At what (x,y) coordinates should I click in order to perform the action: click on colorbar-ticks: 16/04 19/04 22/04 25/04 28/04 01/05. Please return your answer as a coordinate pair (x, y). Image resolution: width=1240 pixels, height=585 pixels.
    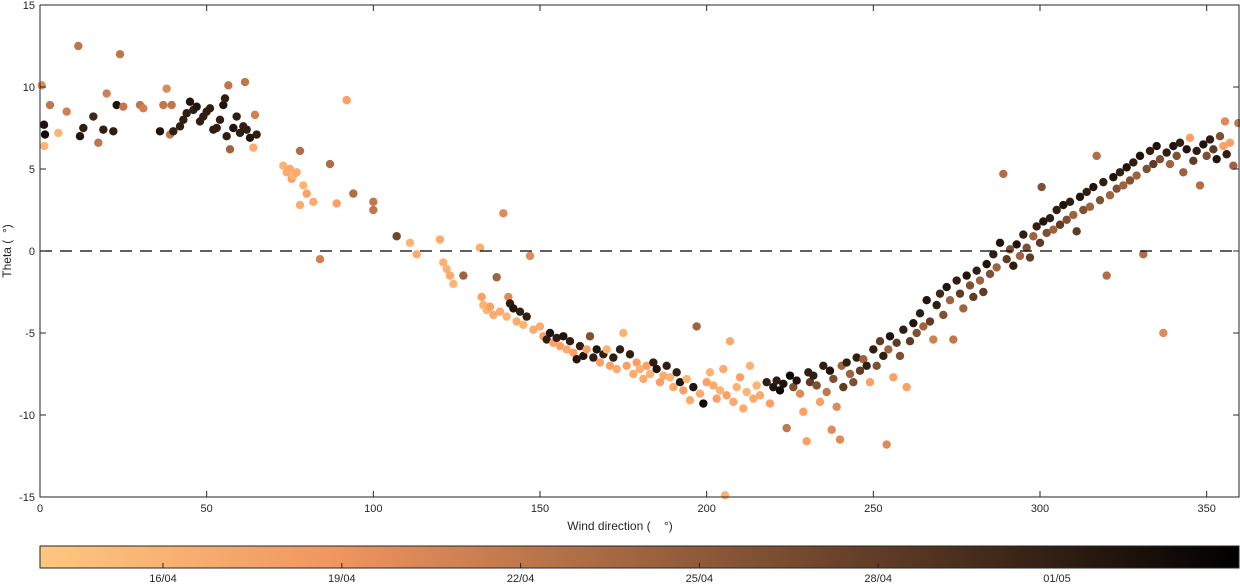
    Looking at the image, I should click on (610, 574).